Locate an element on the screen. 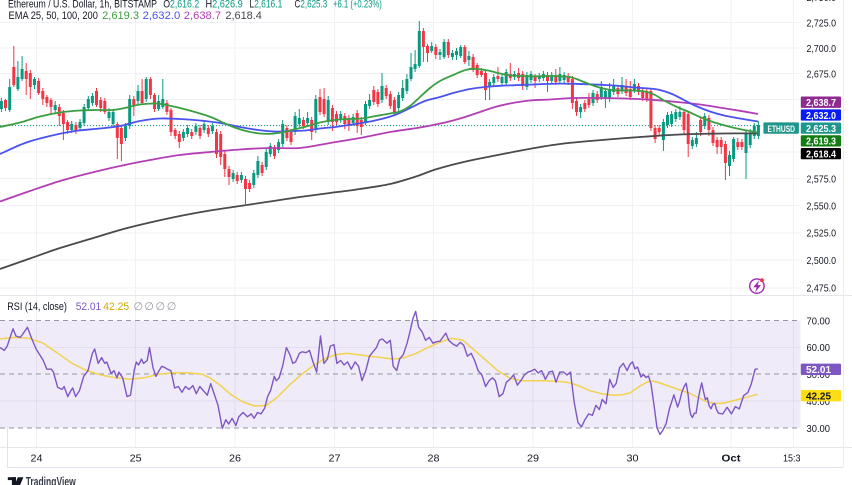  svg-text: 2,675.0 is located at coordinates (822, 74).